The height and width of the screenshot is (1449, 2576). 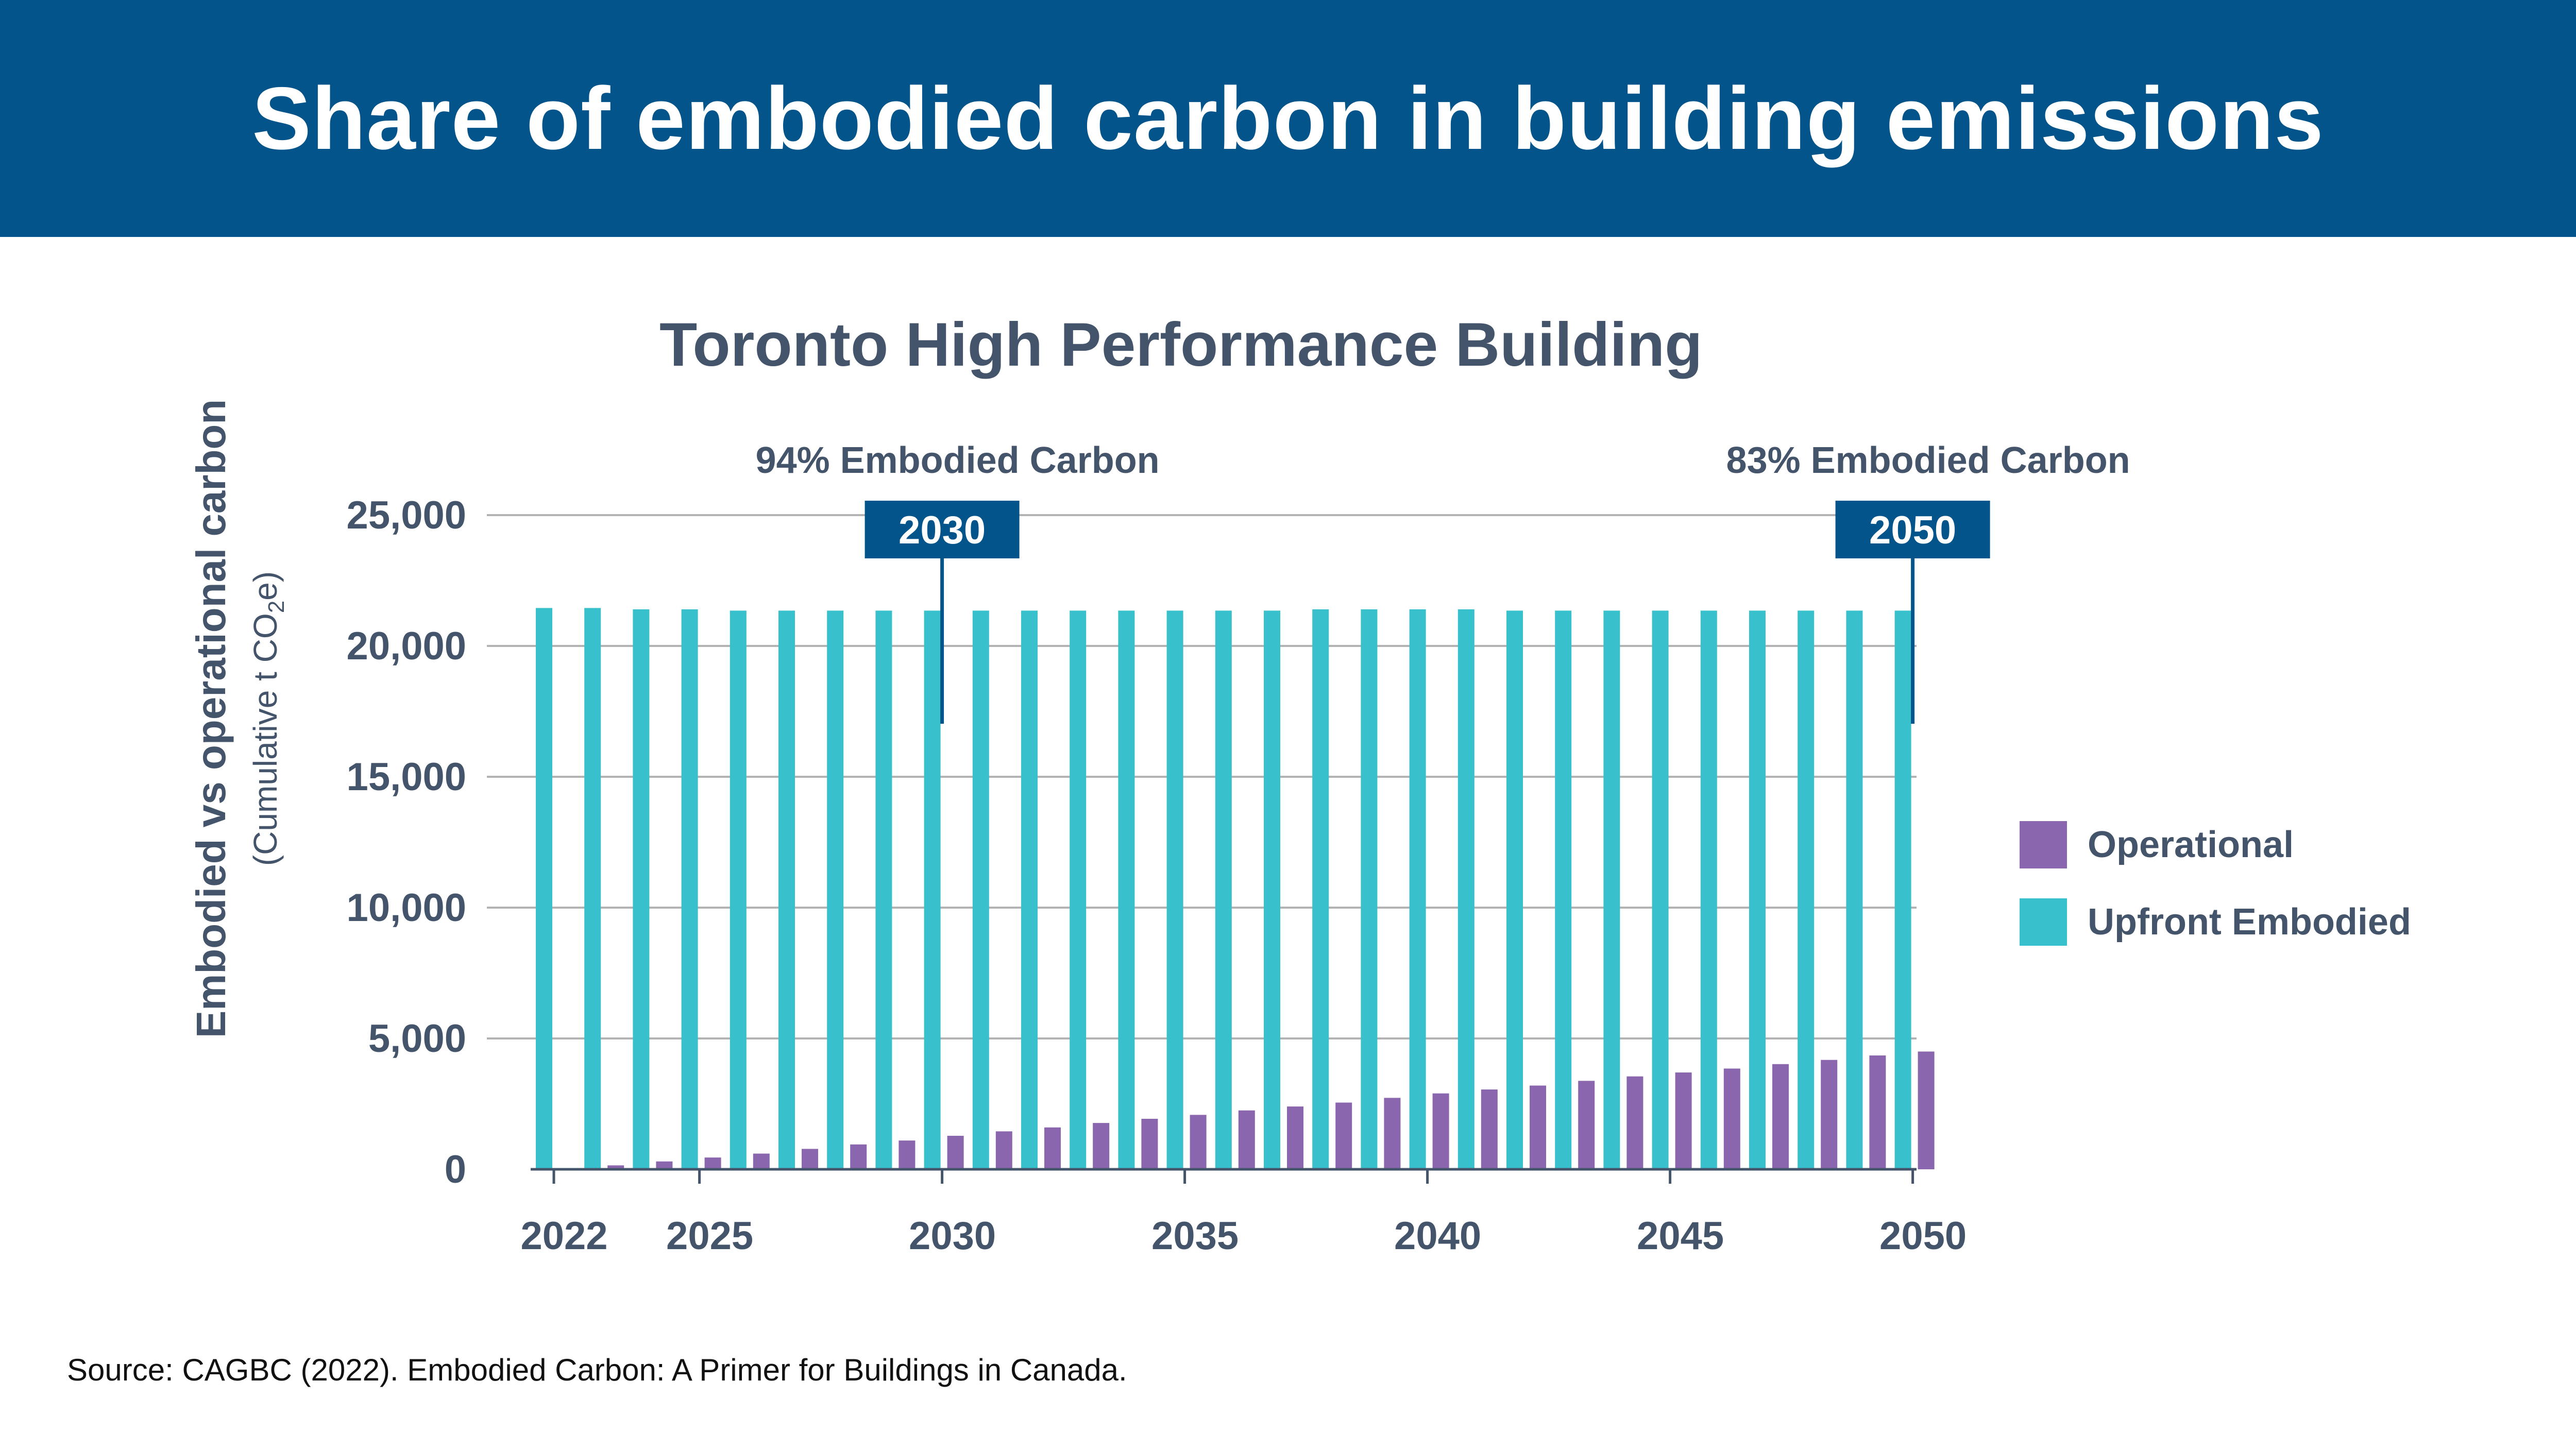 What do you see at coordinates (407, 646) in the screenshot?
I see `y-tick-label: 20,000` at bounding box center [407, 646].